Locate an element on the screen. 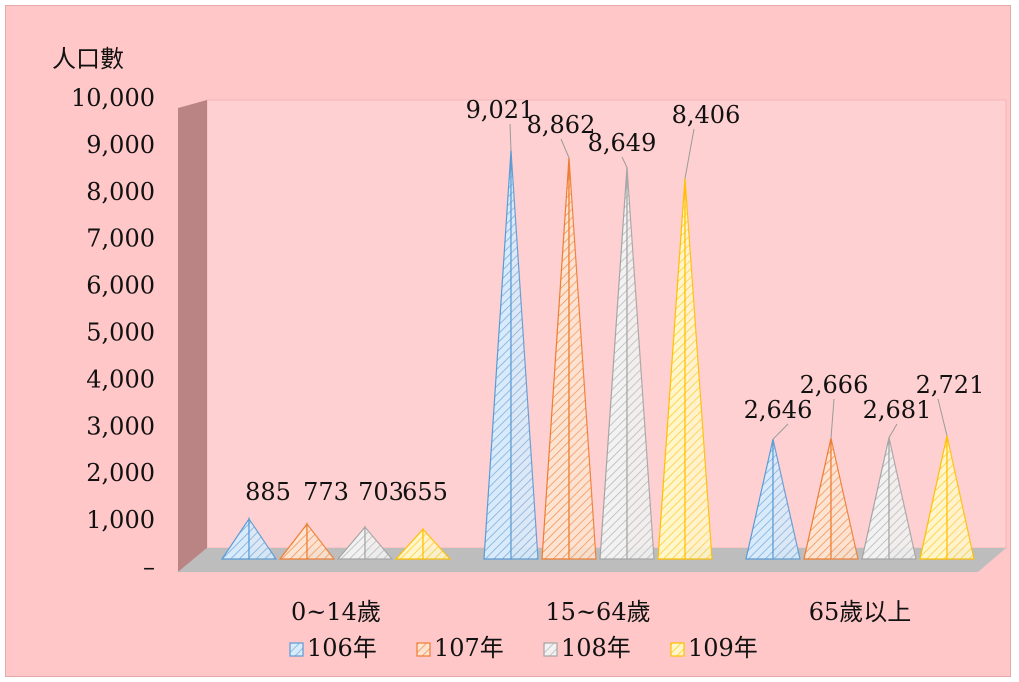  legend: 106年 107年 108年 109年 is located at coordinates (523, 648).